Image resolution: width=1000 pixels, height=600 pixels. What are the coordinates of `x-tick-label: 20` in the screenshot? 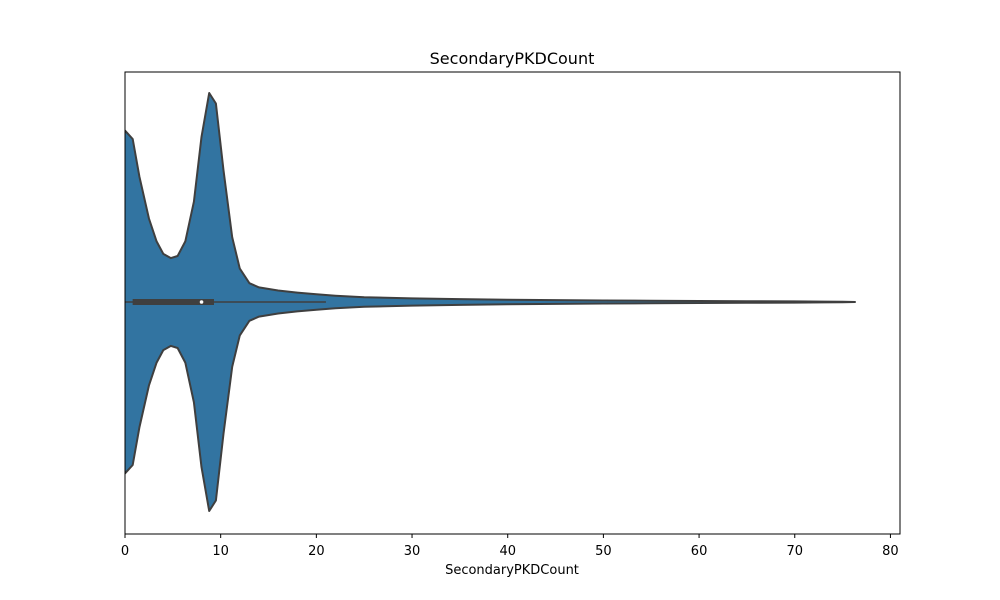 It's located at (316, 551).